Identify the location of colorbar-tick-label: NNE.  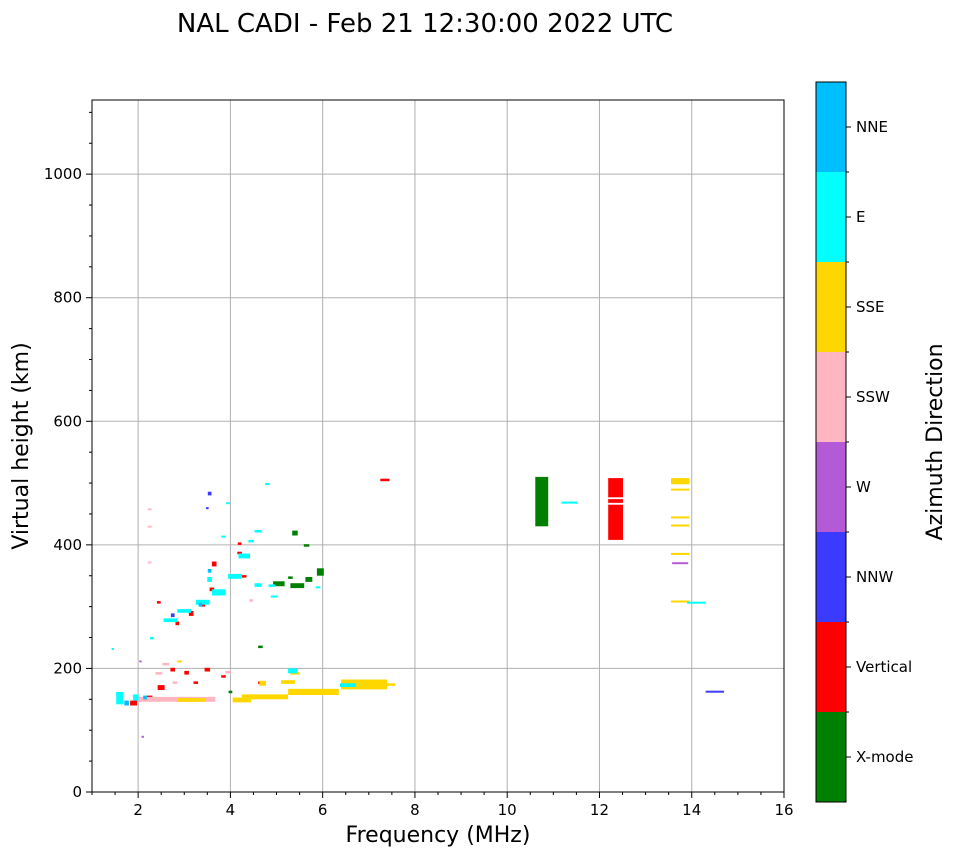
(872, 127).